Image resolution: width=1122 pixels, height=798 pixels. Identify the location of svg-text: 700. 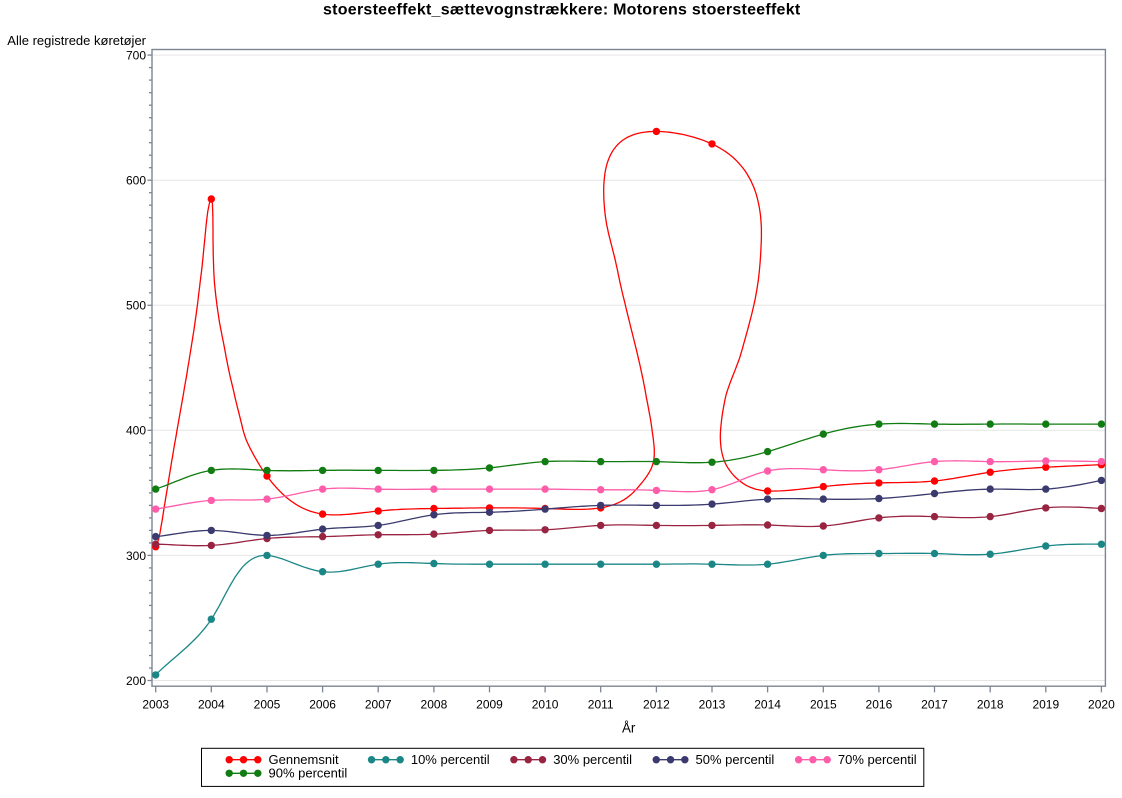
(136, 56).